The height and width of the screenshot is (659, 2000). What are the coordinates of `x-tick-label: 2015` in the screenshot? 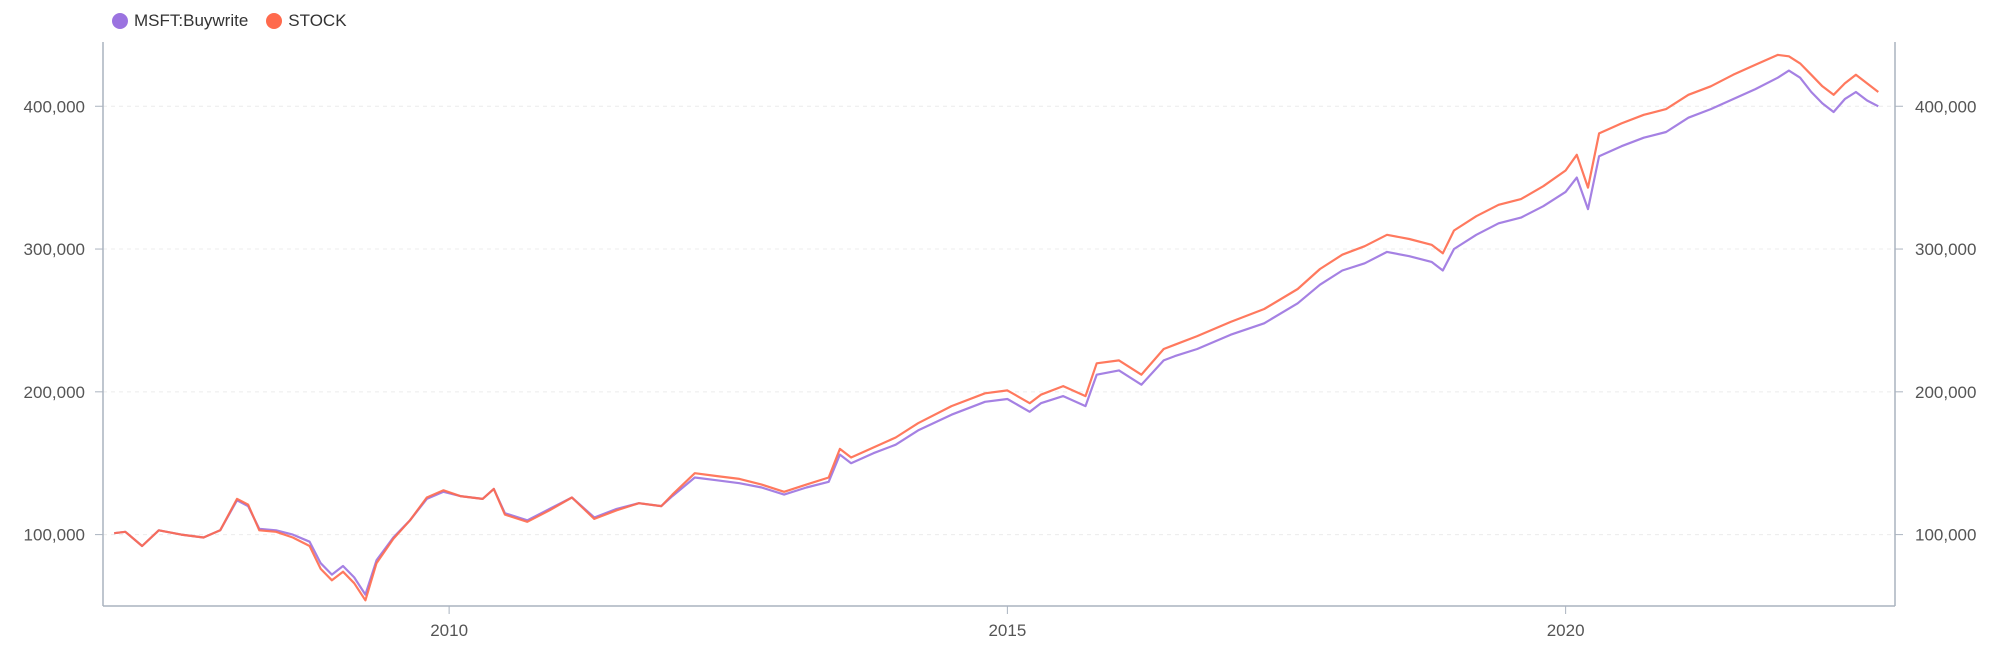 It's located at (1007, 630).